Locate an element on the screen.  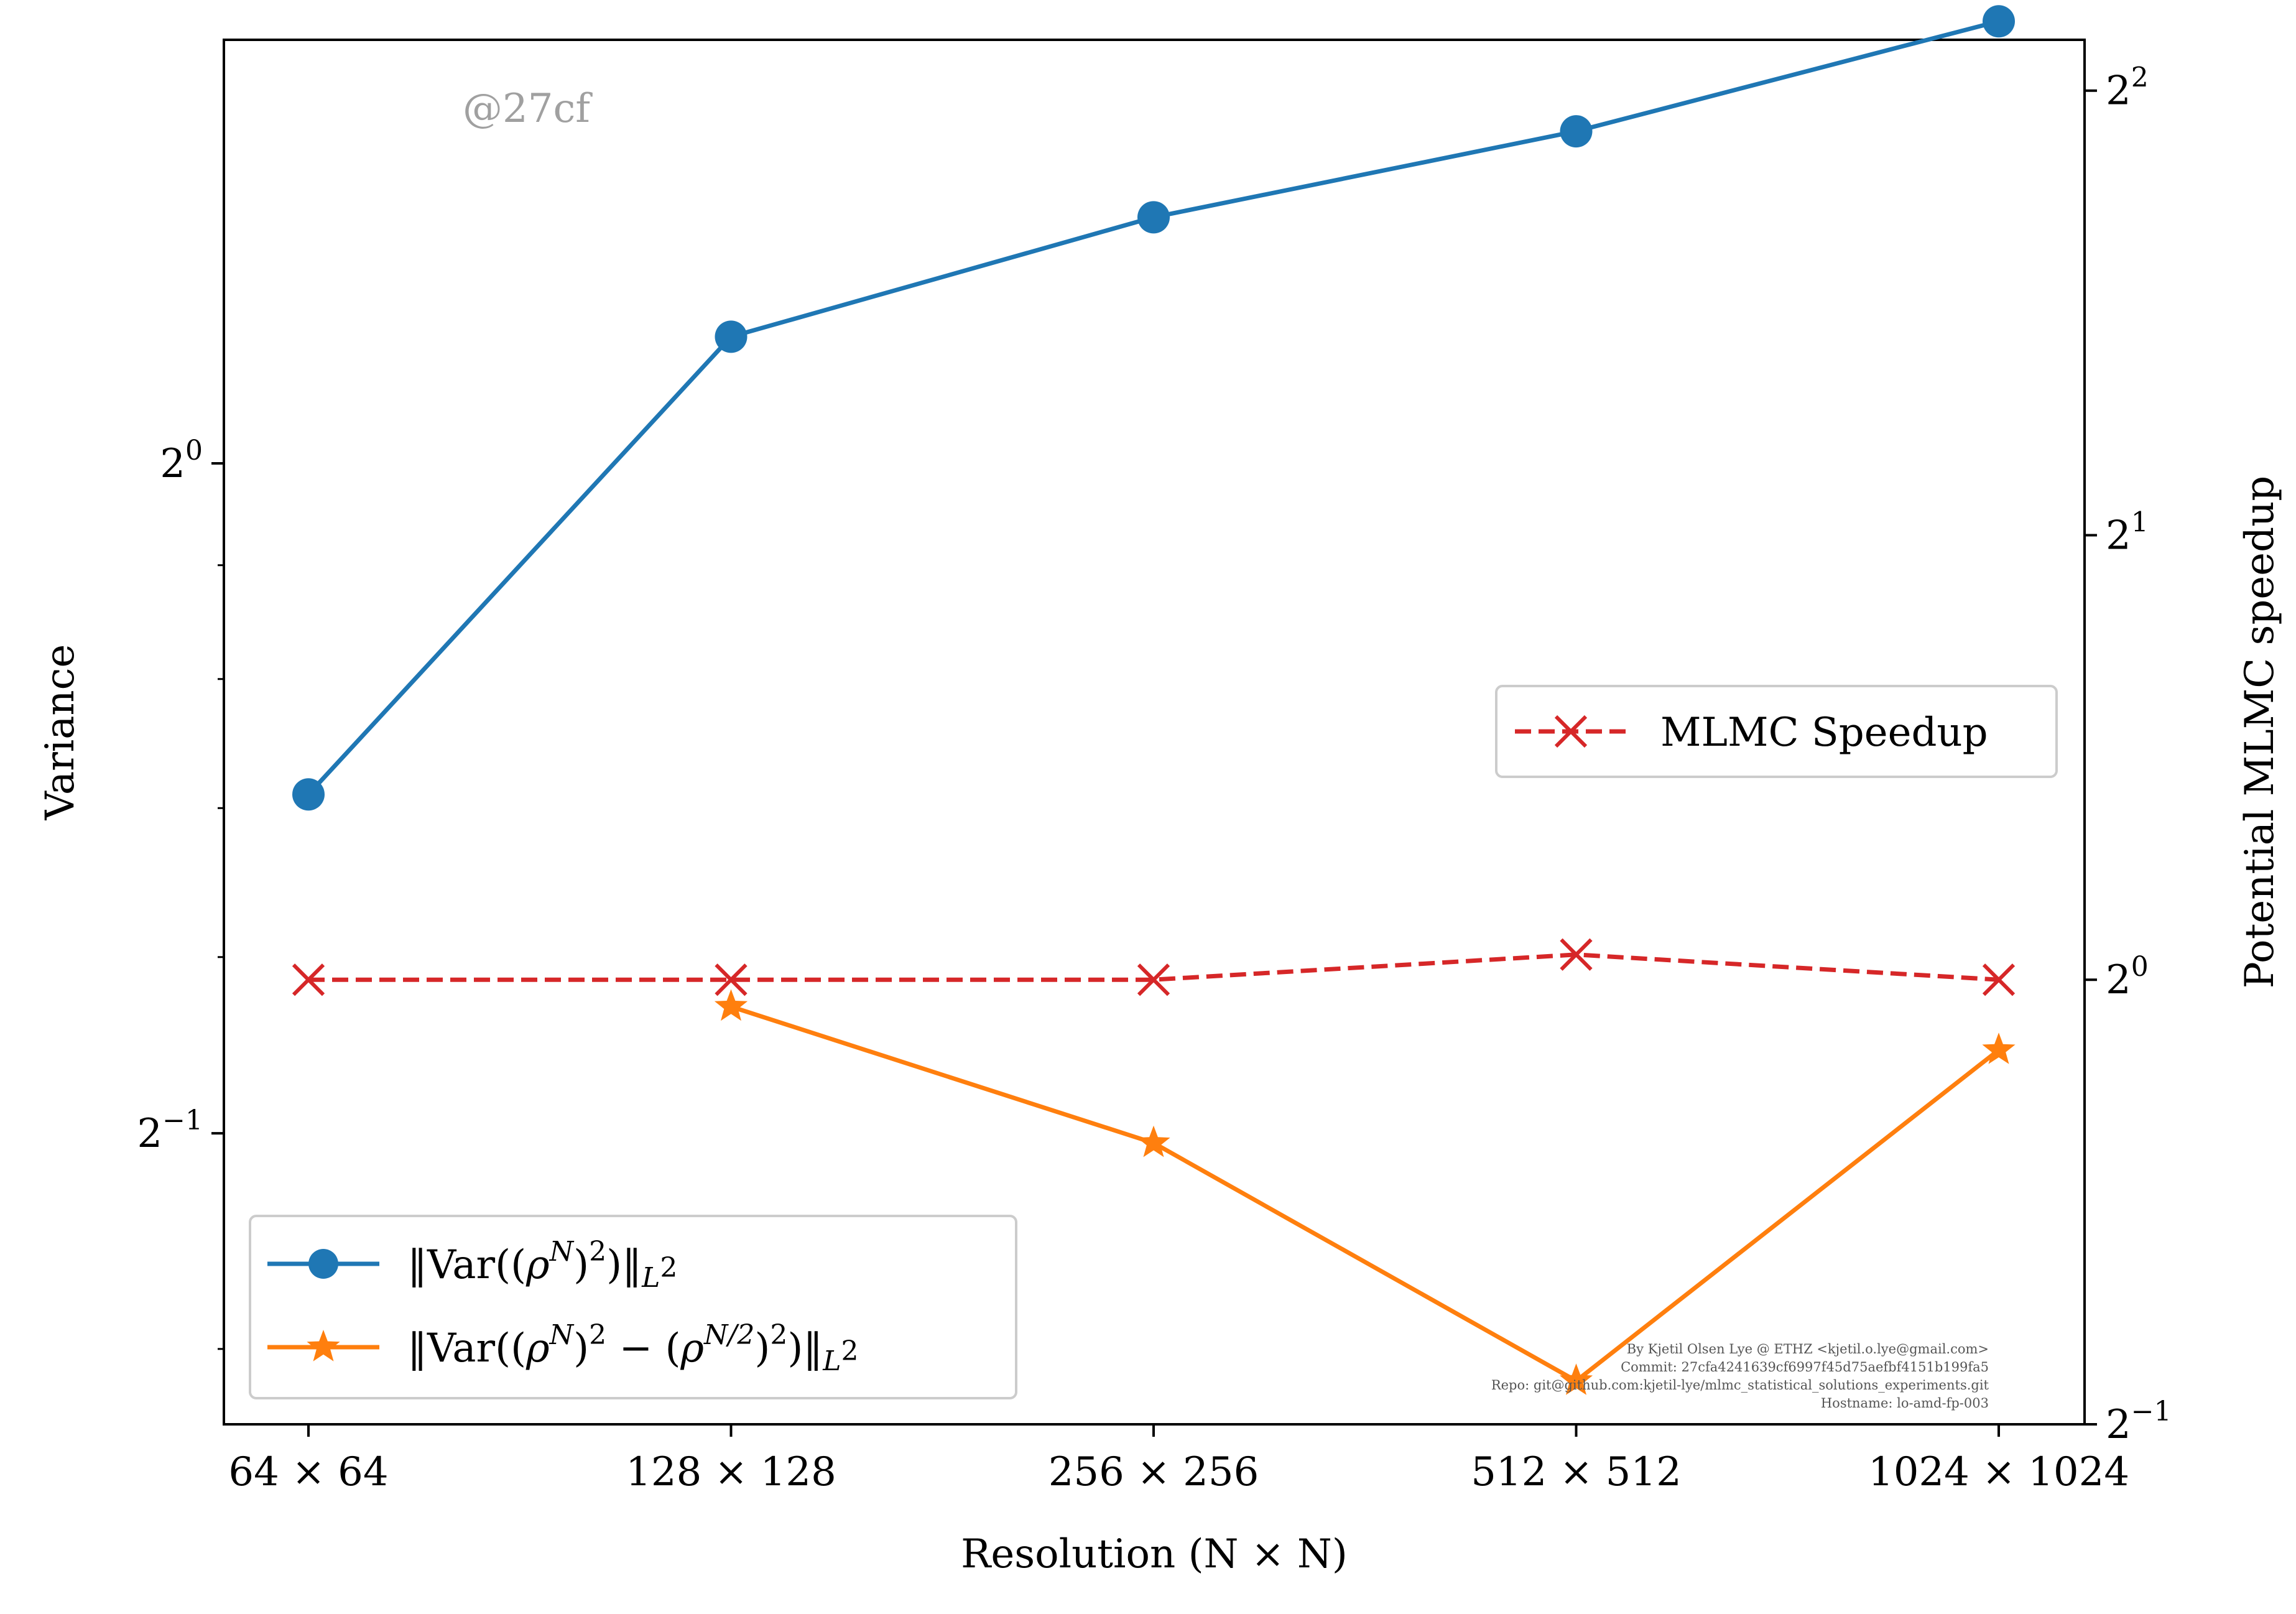
x-axis-label: Resolution (N × N) is located at coordinates (1154, 1554).